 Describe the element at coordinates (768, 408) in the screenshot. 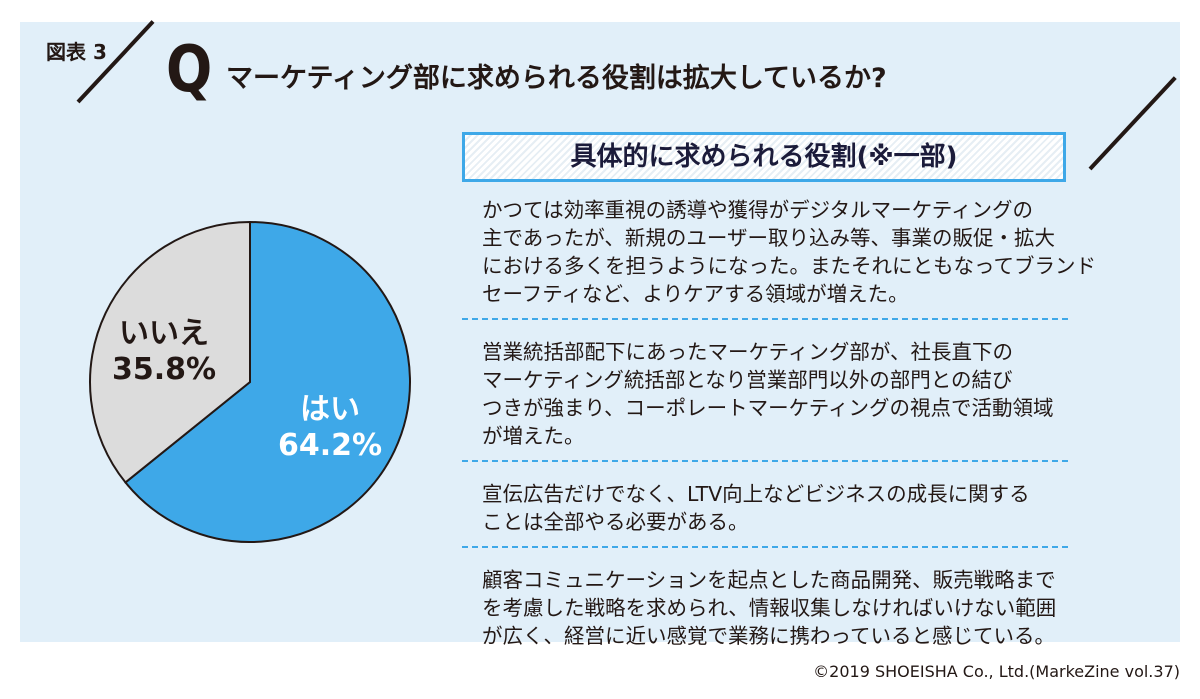

I see `role-text-line: つきが強まり、コーポレートマーケティングの視点で活動領域` at that location.